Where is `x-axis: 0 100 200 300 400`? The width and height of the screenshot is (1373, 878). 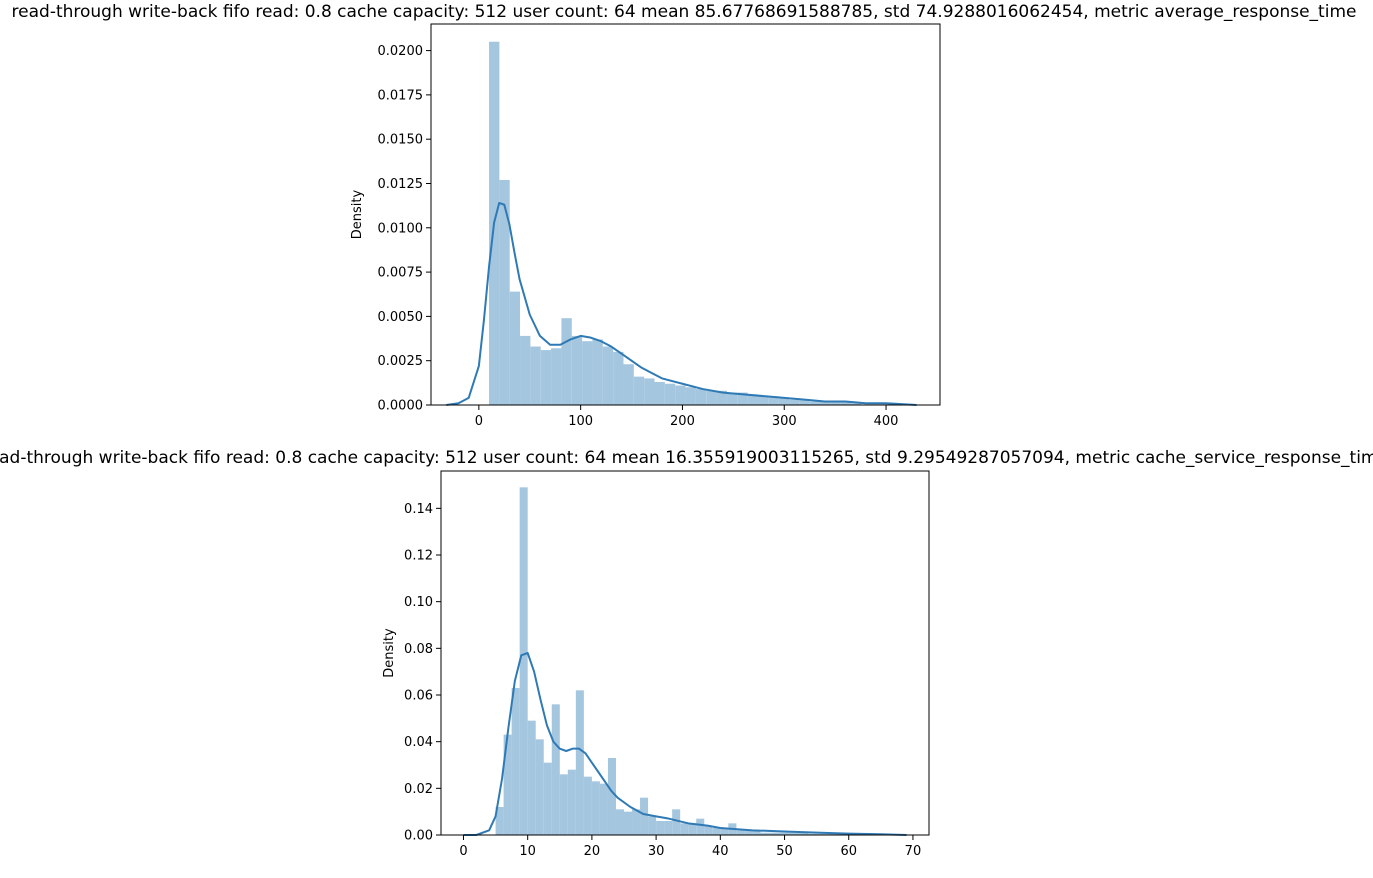
x-axis: 0 100 200 300 400 is located at coordinates (687, 417).